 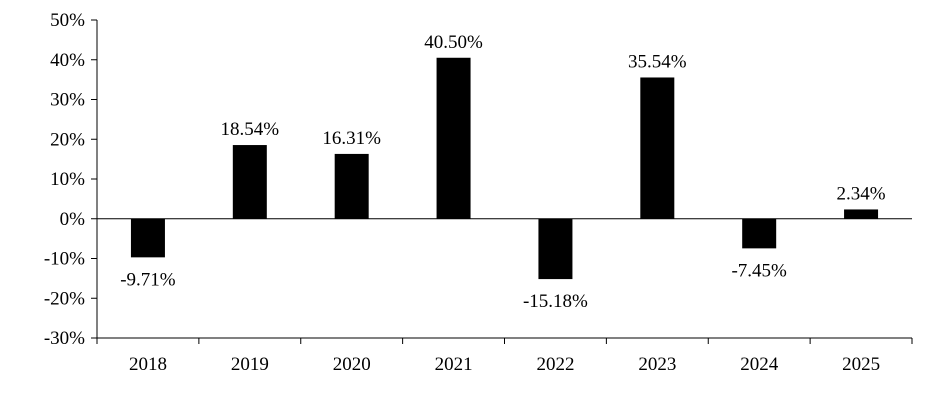 What do you see at coordinates (352, 364) in the screenshot?
I see `x-tick-label: 2020` at bounding box center [352, 364].